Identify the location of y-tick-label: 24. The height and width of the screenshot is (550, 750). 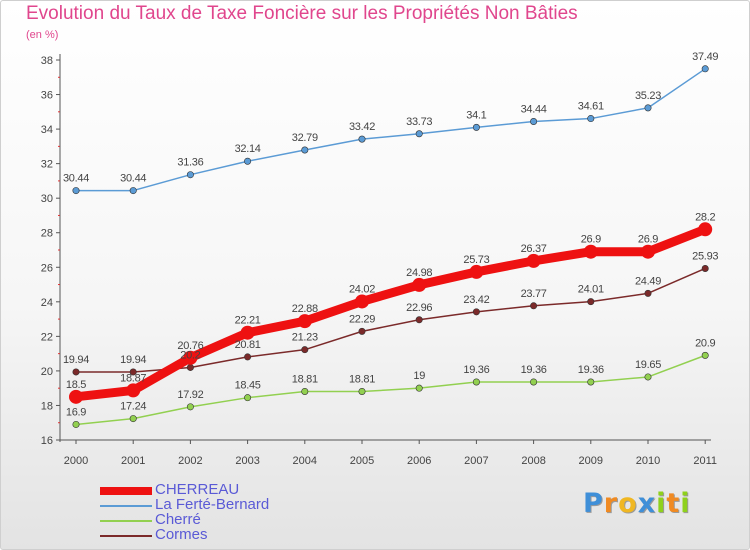
(47, 303).